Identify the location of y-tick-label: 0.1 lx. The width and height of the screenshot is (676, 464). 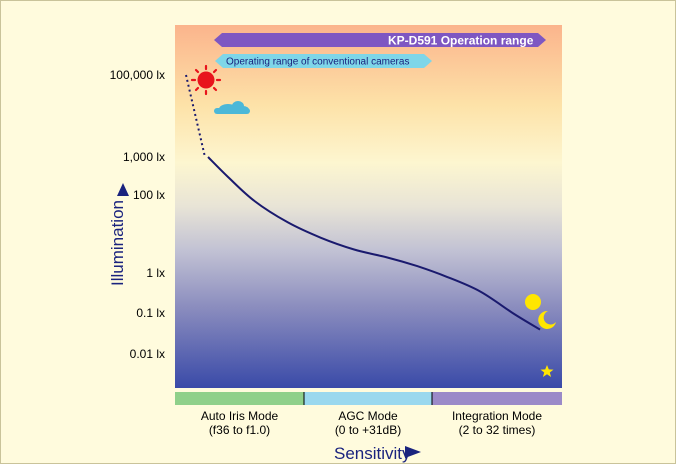
(150, 313).